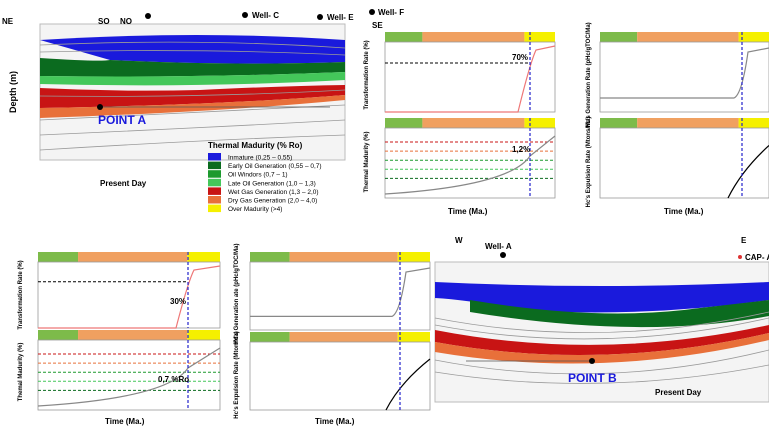  Describe the element at coordinates (8, 21) in the screenshot. I see `label: NE` at that location.